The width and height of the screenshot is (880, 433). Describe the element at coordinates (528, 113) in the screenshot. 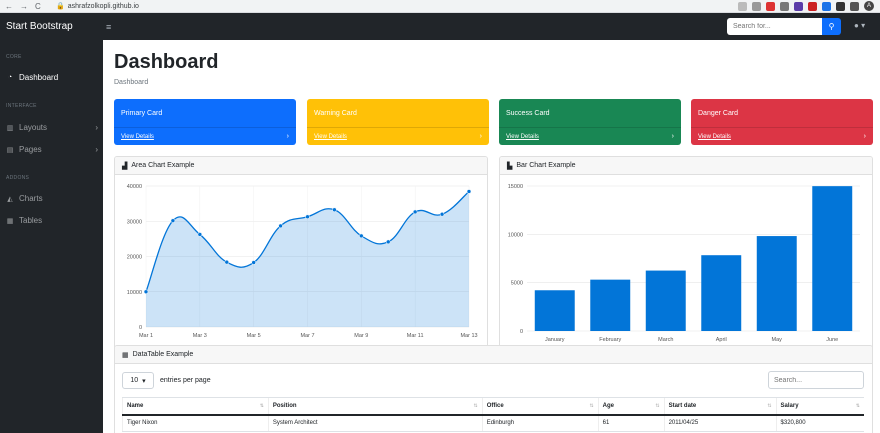

I see `card-title: Success Card` at that location.